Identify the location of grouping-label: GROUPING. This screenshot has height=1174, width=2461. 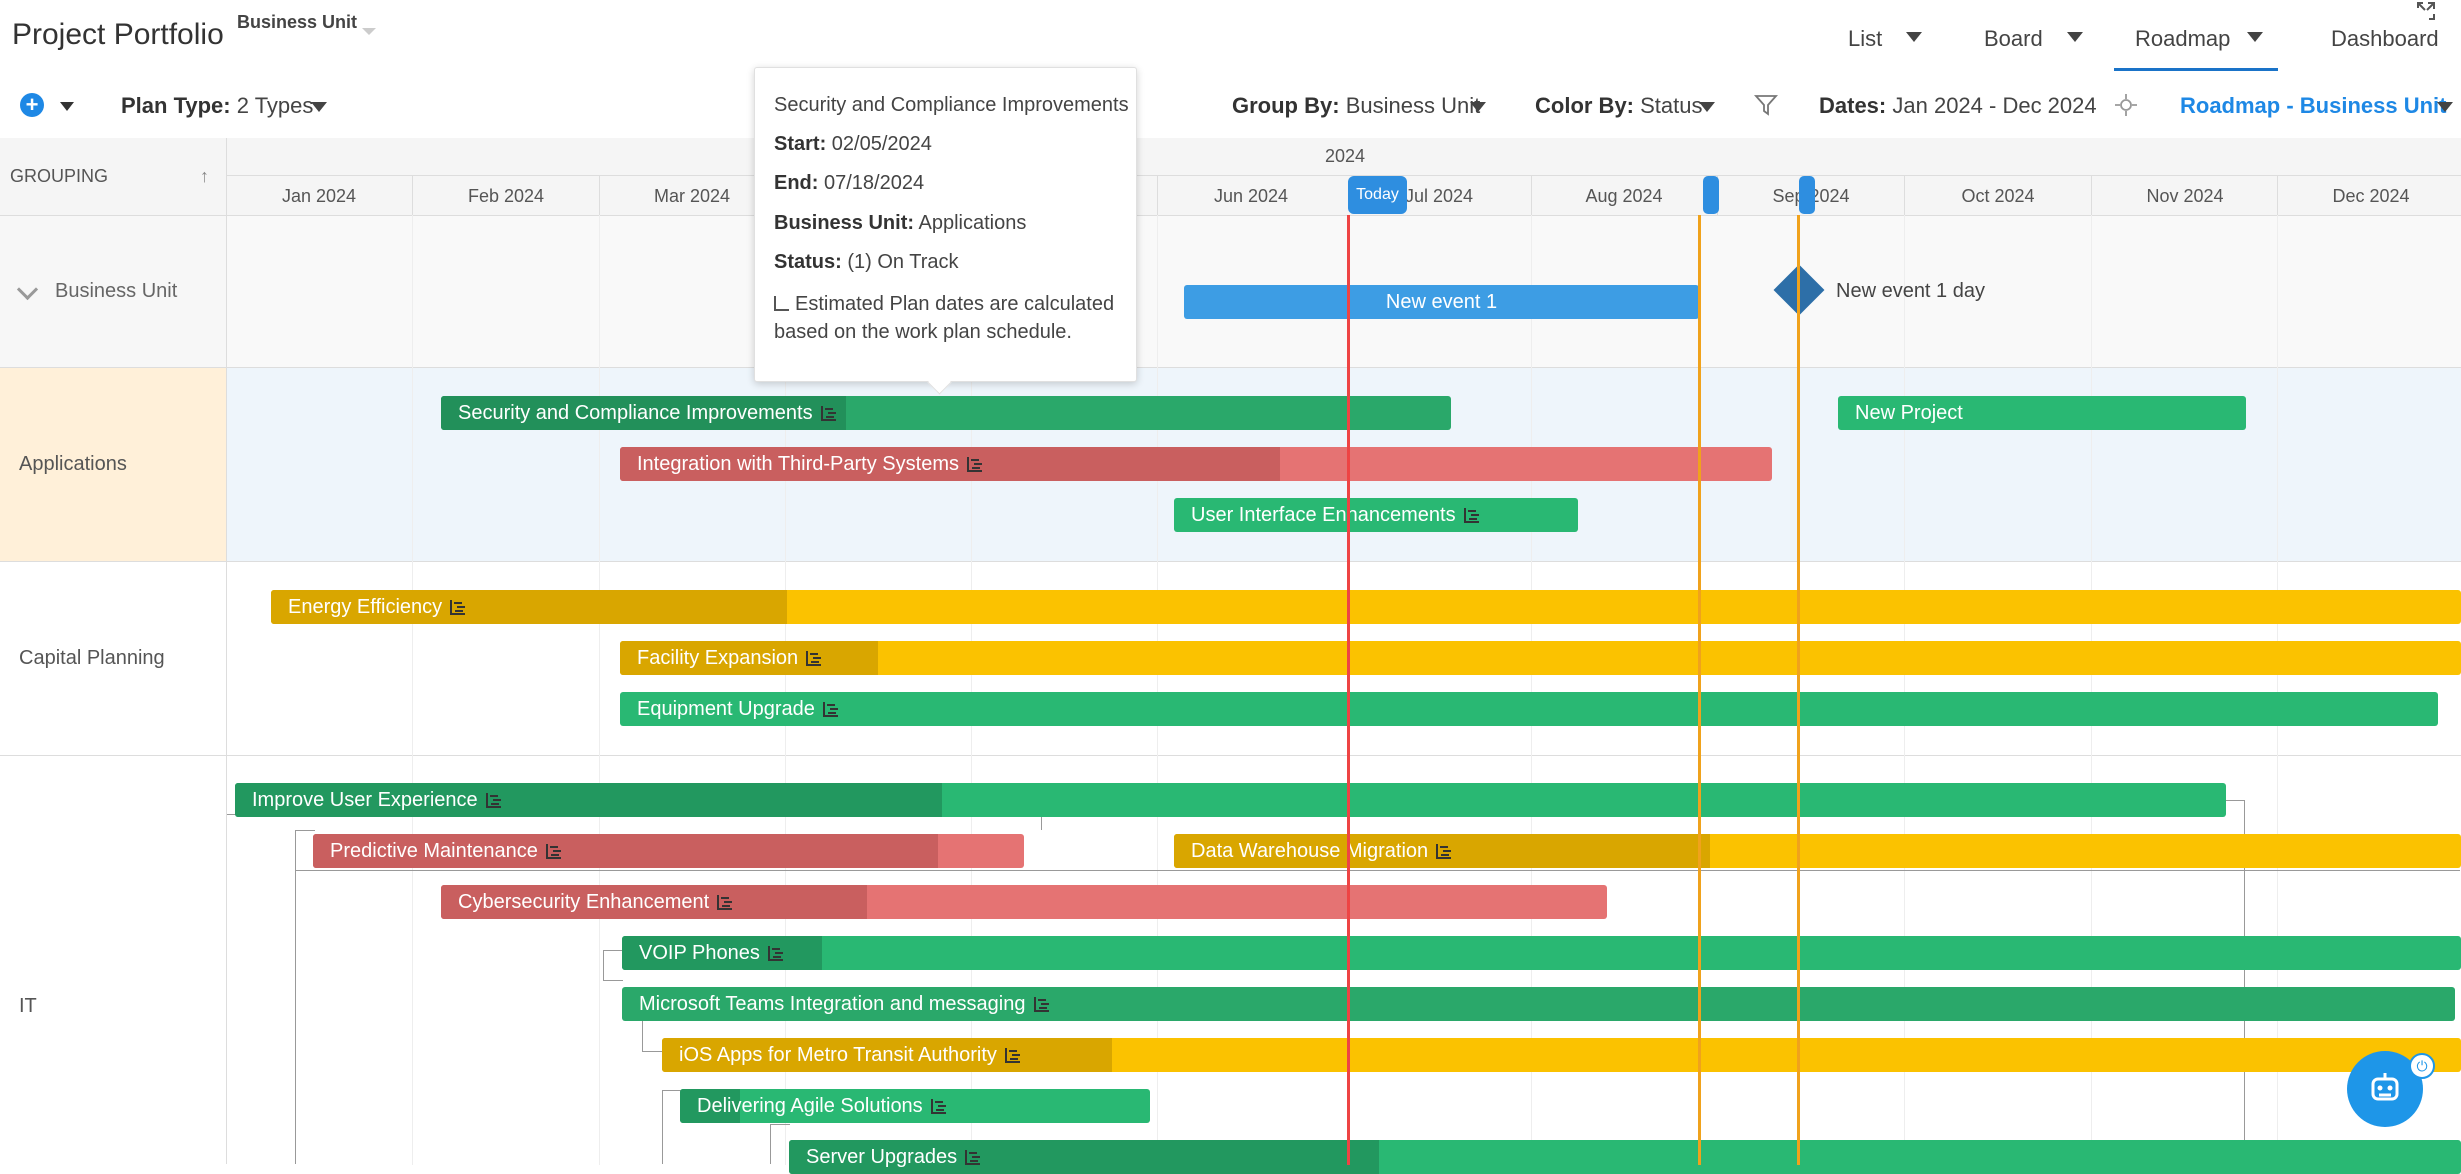
(59, 176).